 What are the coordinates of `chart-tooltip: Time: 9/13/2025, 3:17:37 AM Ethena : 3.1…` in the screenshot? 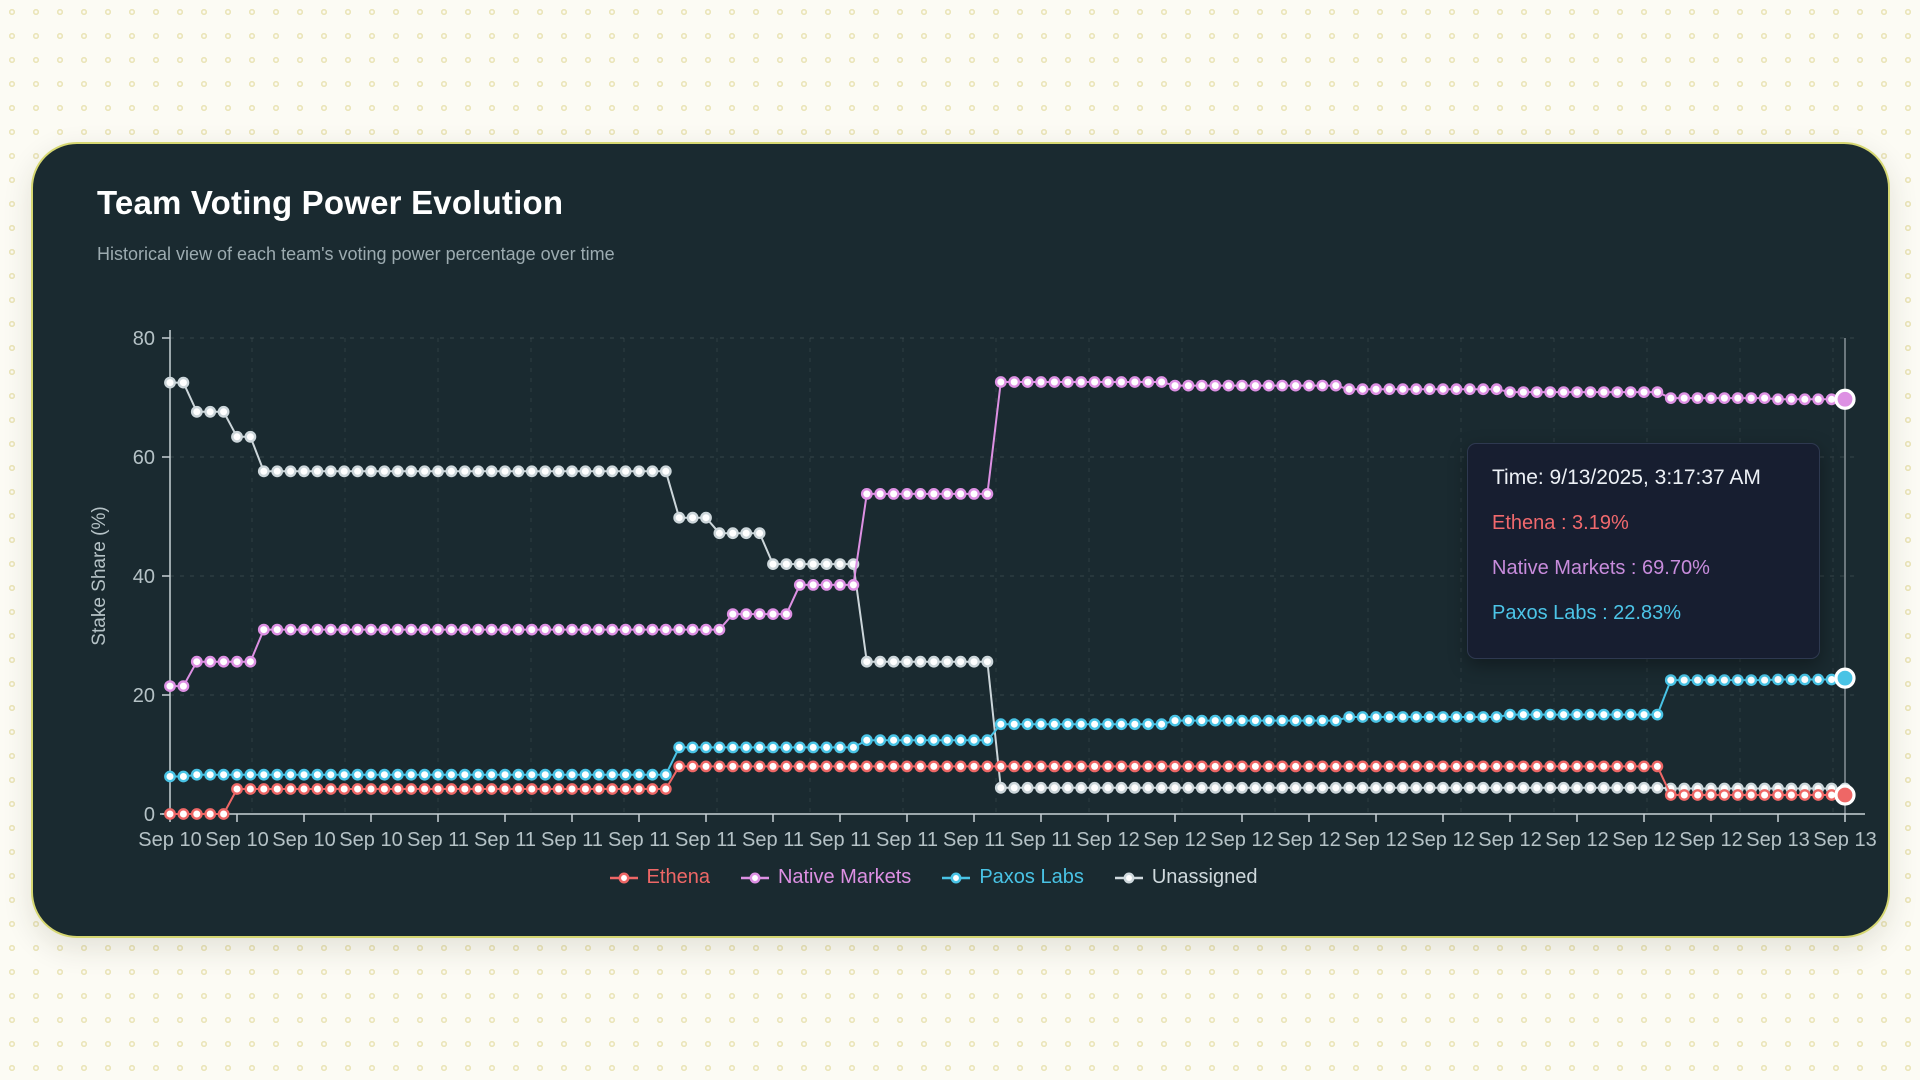 It's located at (1643, 551).